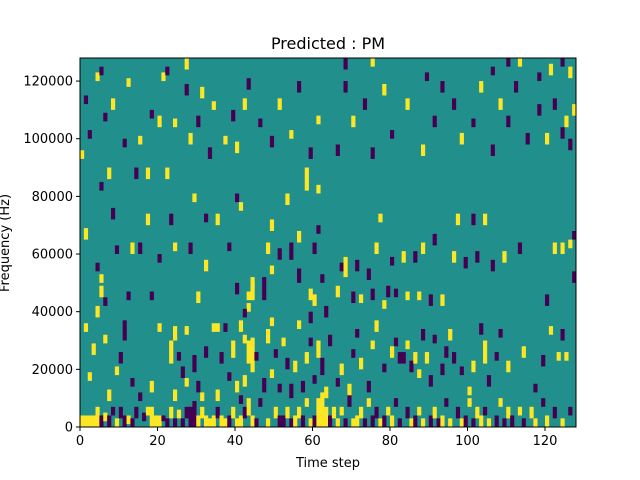  I want to click on x-tick-label: 0, so click(80, 441).